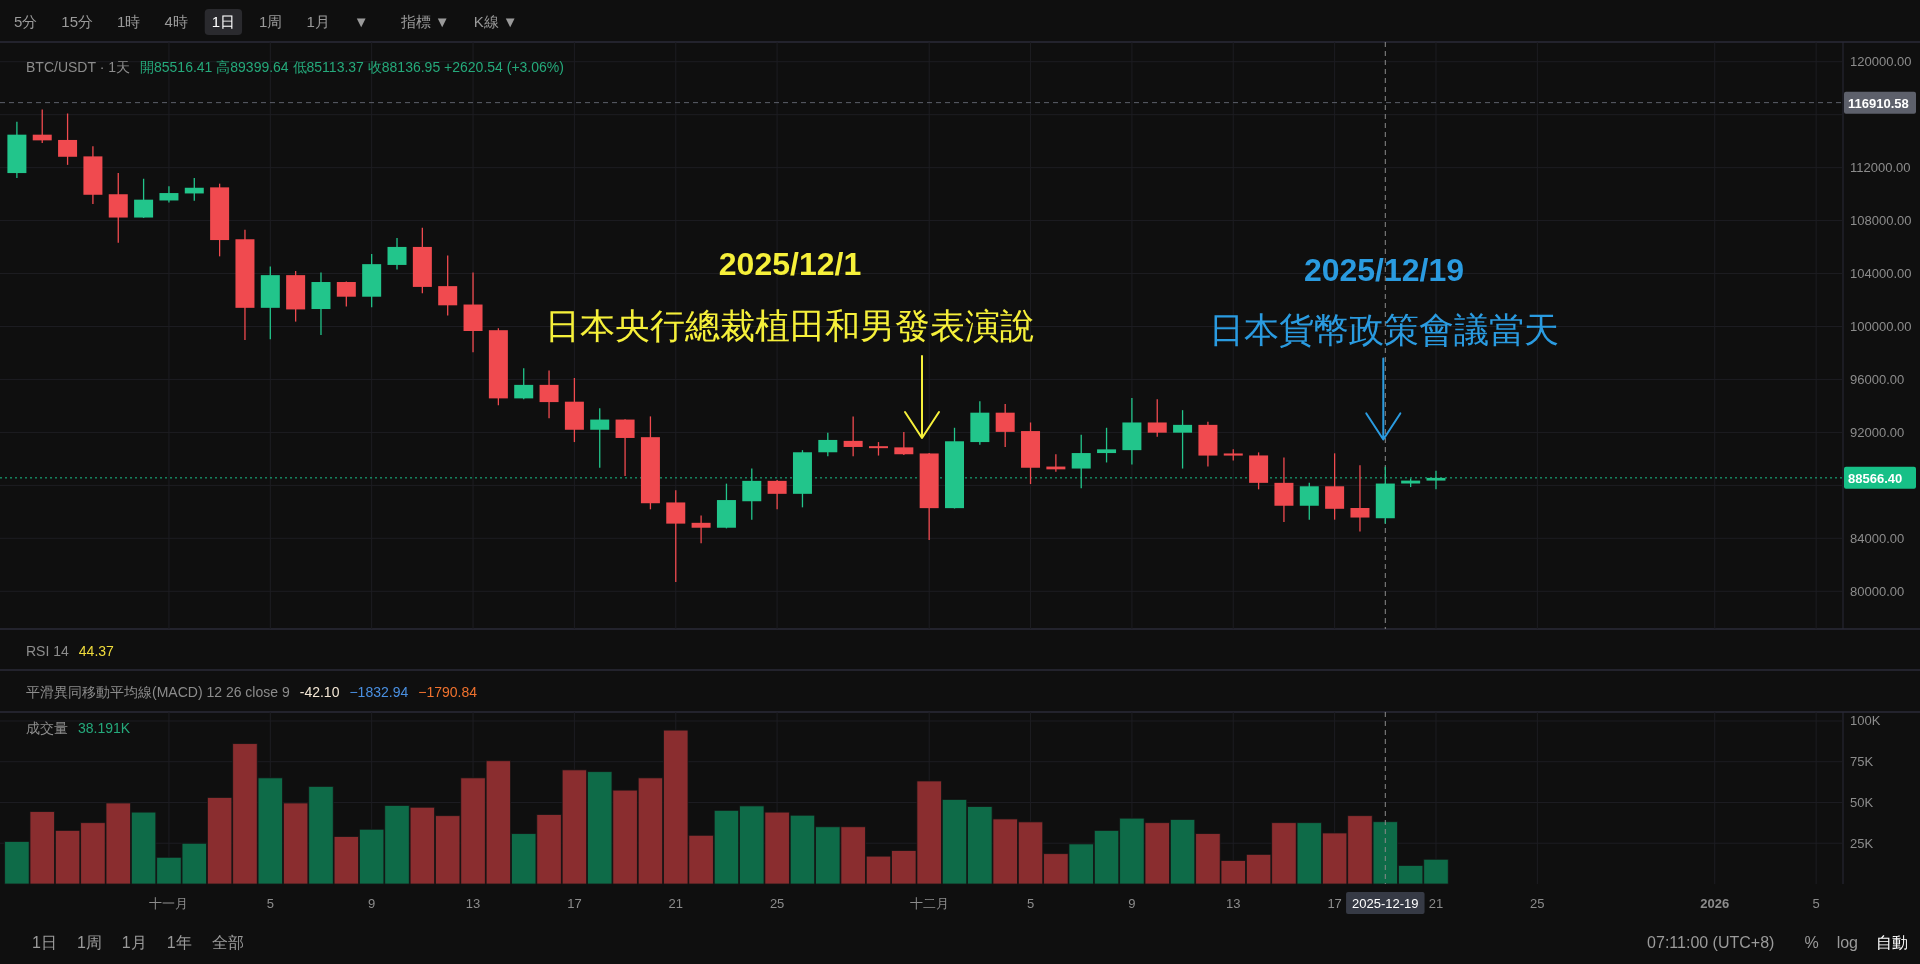  What do you see at coordinates (1881, 221) in the screenshot?
I see `y-tick-label: 108000.00` at bounding box center [1881, 221].